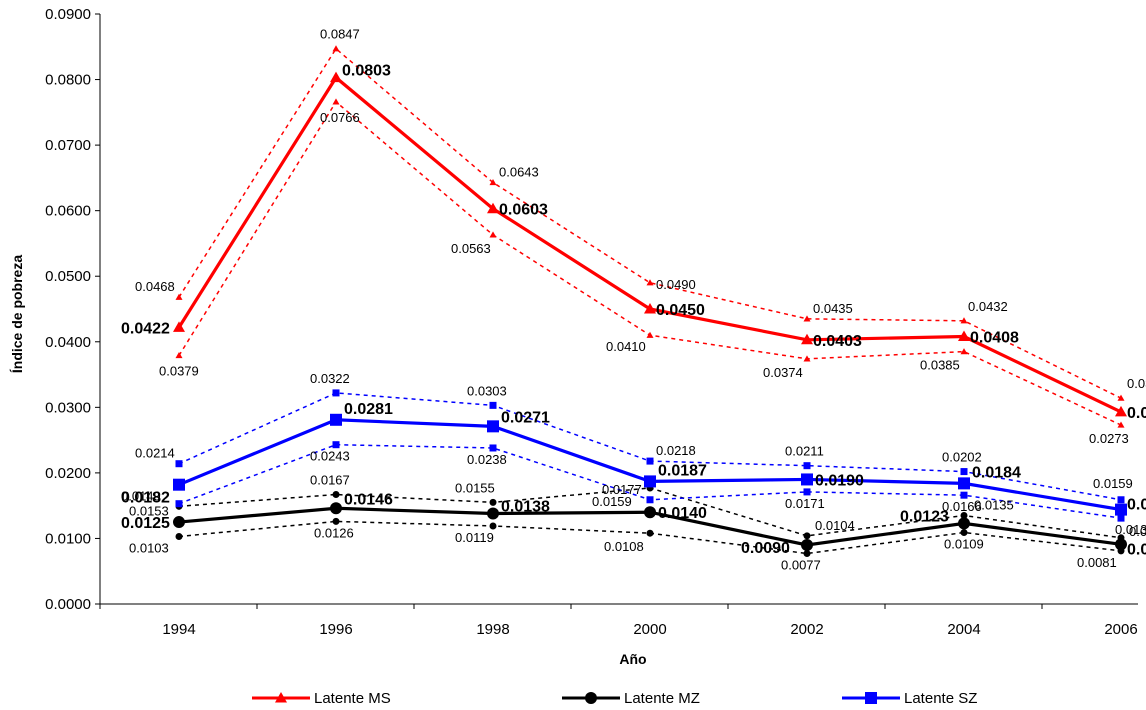 Image resolution: width=1146 pixels, height=710 pixels. I want to click on latente-mz-data-label: 0.0138, so click(525, 507).